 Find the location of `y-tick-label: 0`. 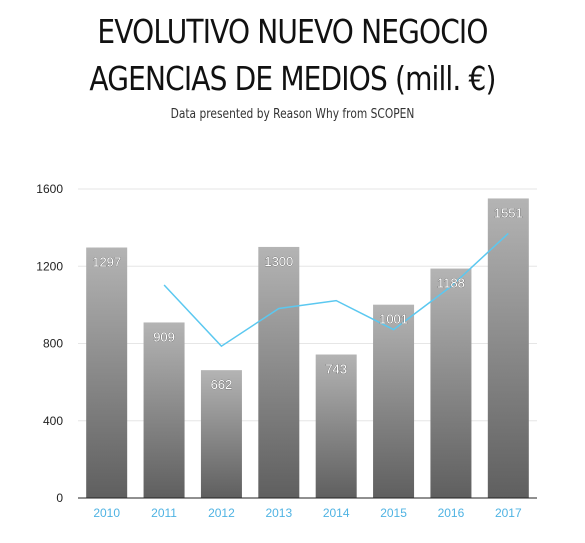

y-tick-label: 0 is located at coordinates (59, 498).